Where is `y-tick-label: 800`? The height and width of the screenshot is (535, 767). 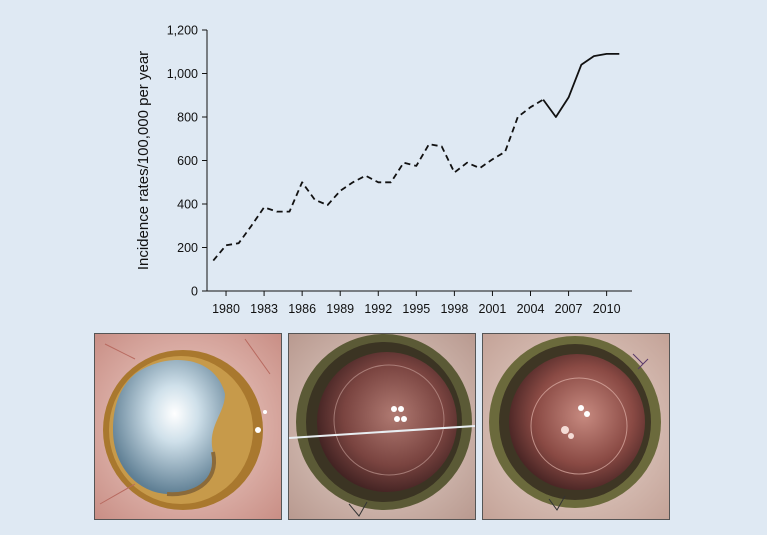
y-tick-label: 800 is located at coordinates (187, 118).